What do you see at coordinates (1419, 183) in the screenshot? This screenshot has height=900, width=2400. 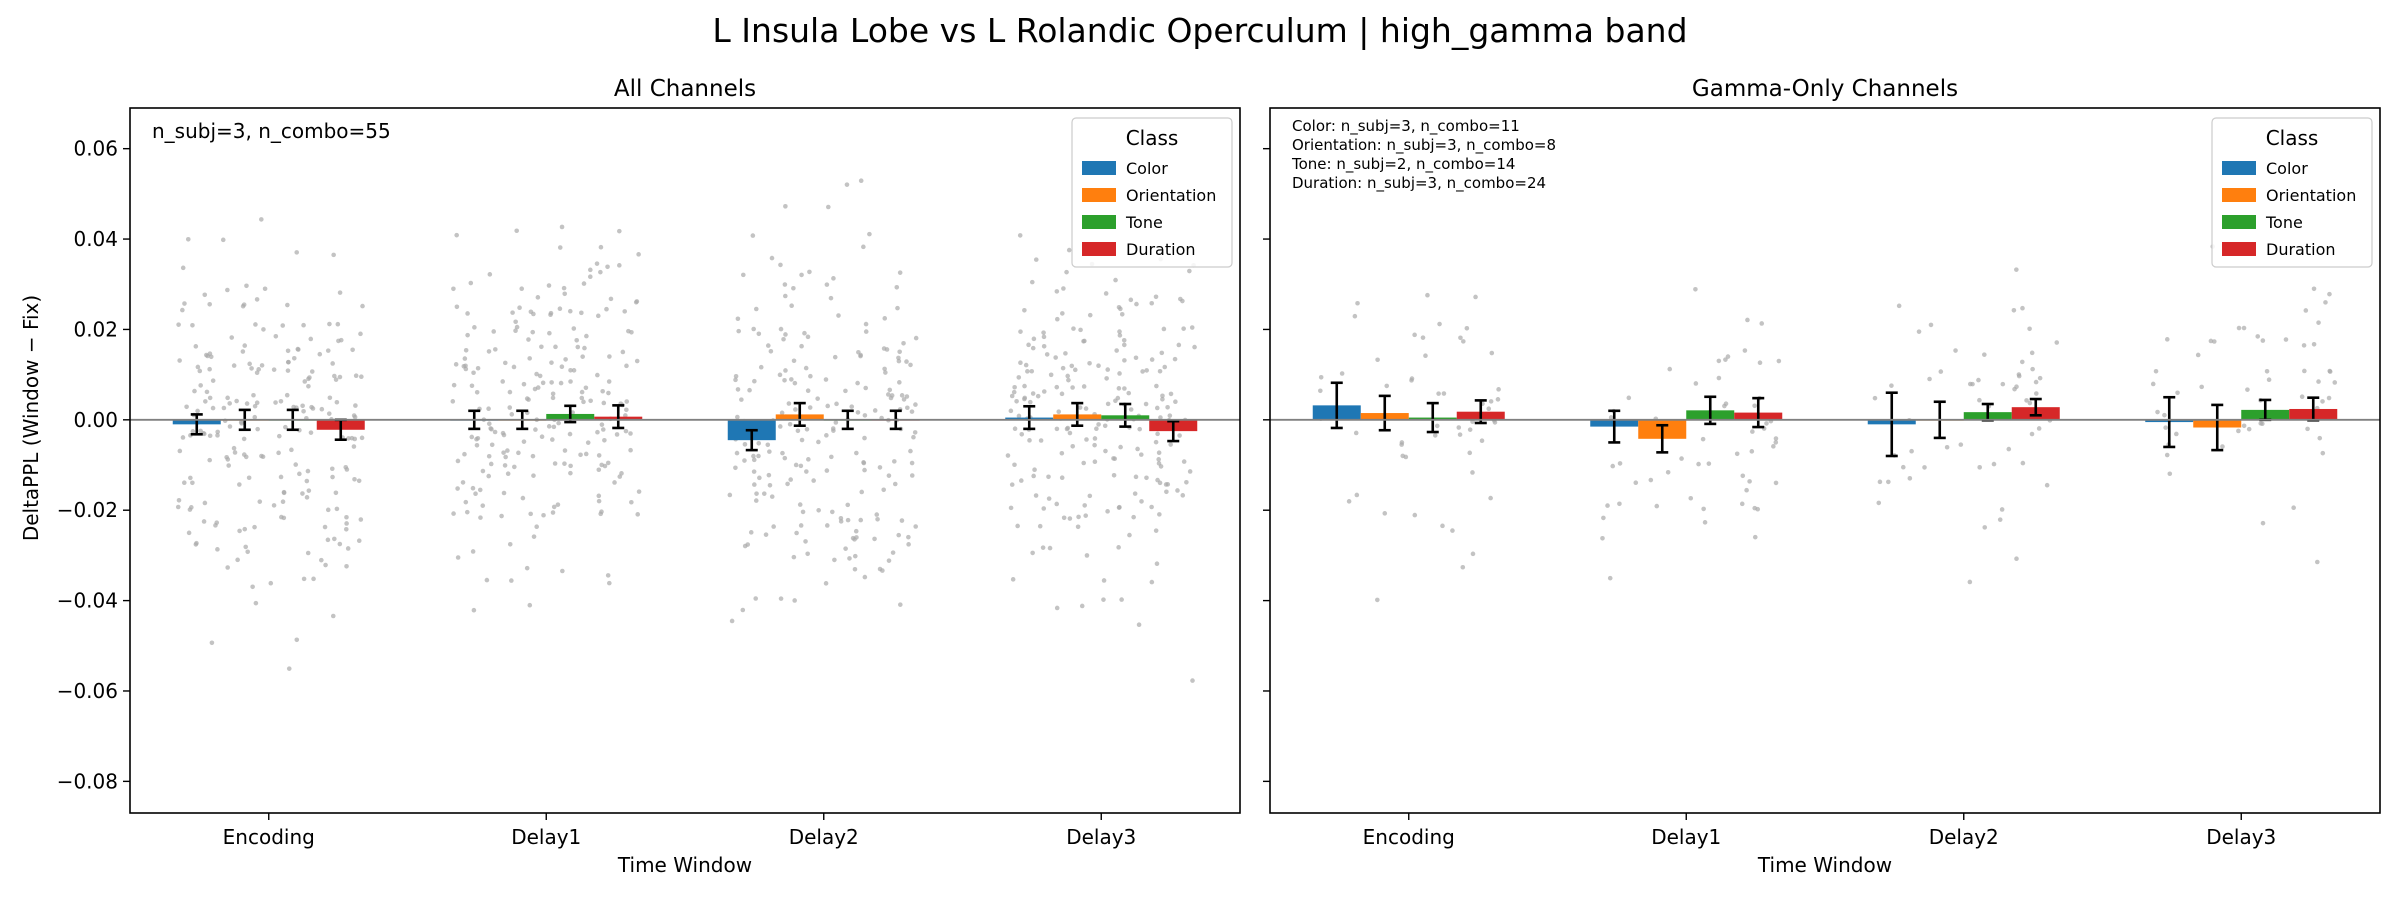 I see `annotation-line: Duration: n_subj=3, n_combo=24` at bounding box center [1419, 183].